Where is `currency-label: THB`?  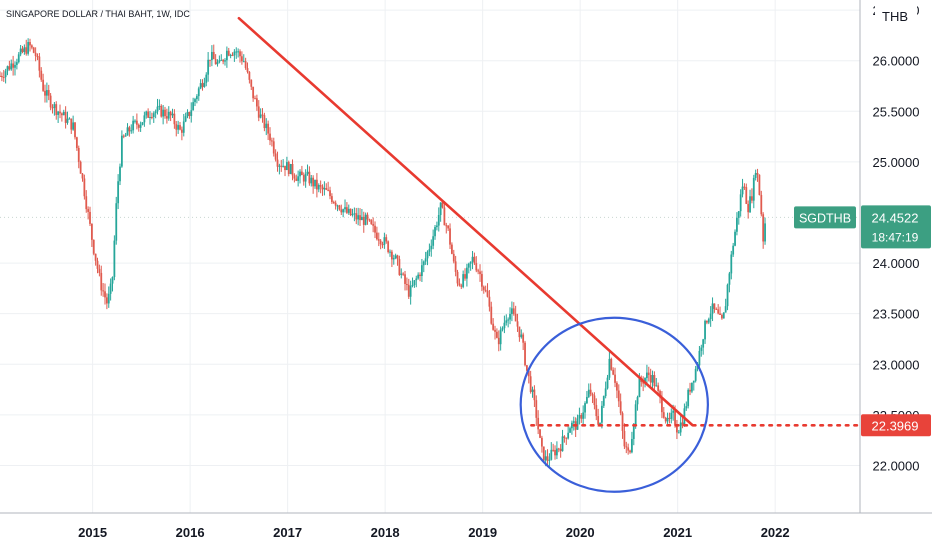
currency-label: THB is located at coordinates (896, 16).